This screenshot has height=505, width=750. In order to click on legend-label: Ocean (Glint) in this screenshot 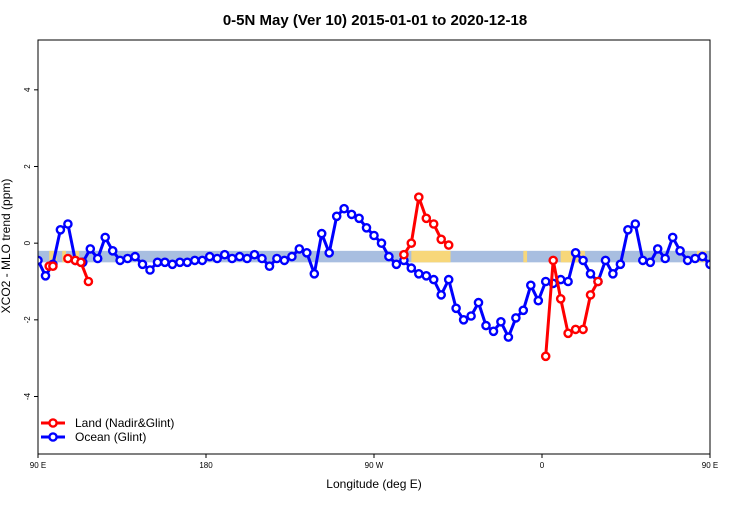, I will do `click(110, 437)`.